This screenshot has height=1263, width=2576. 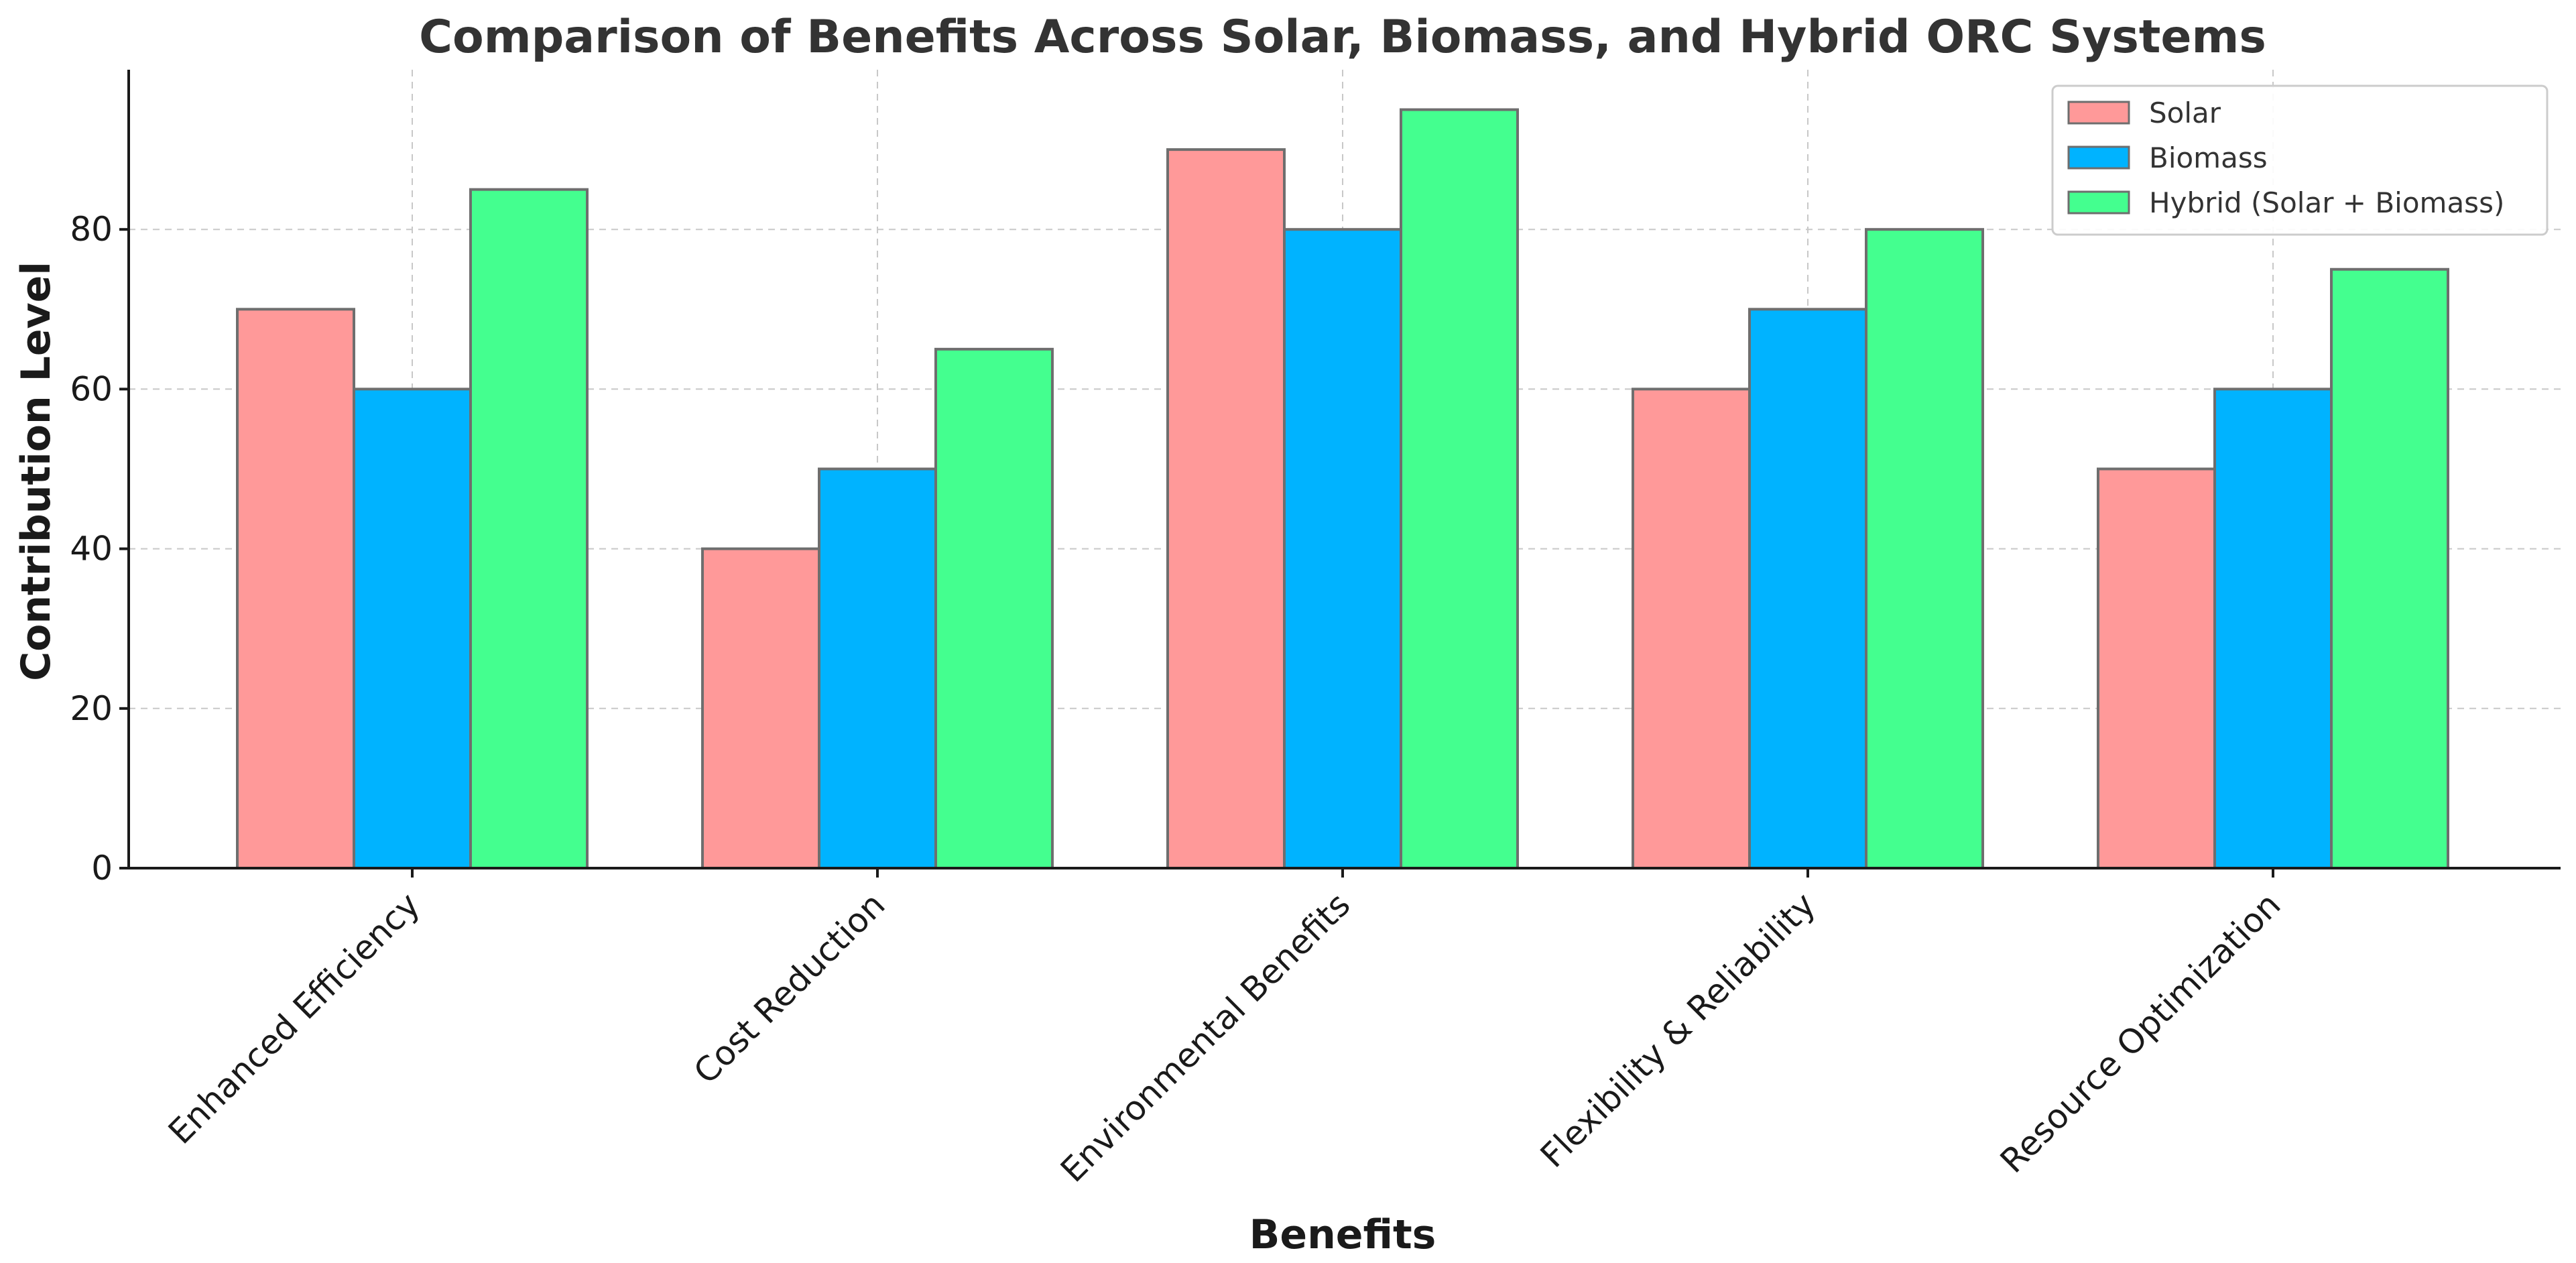 What do you see at coordinates (2185, 113) in the screenshot?
I see `legend-label: Solar` at bounding box center [2185, 113].